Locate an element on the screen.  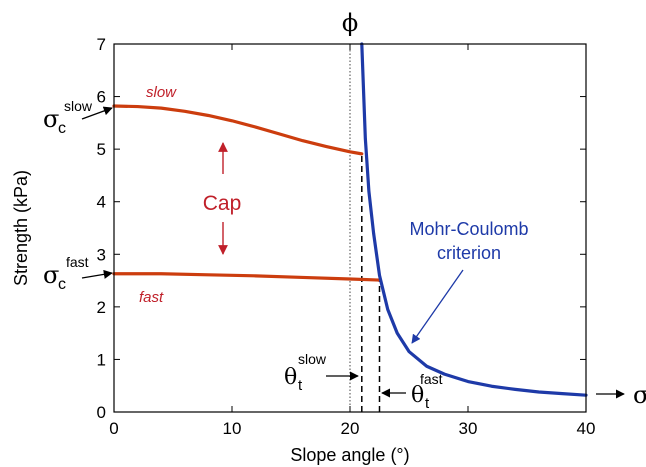
theta-t-slow-label: θ t slow is located at coordinates (321, 372).